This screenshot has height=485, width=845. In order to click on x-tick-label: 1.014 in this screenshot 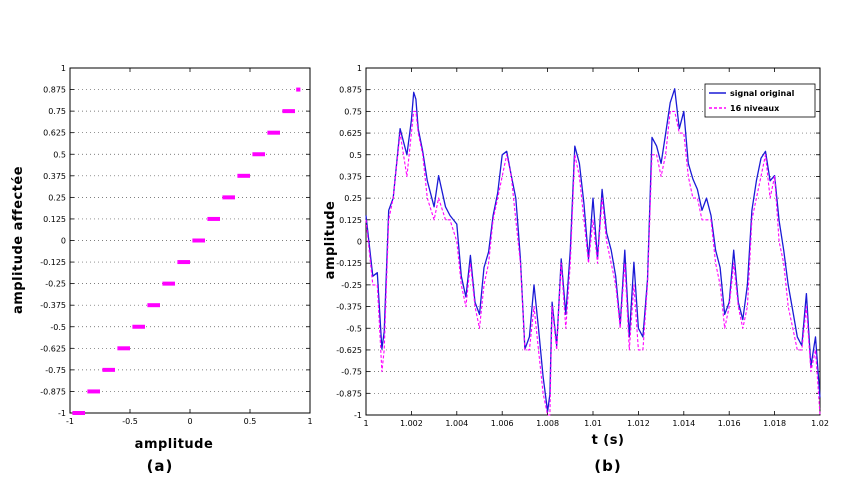, I will do `click(683, 423)`.